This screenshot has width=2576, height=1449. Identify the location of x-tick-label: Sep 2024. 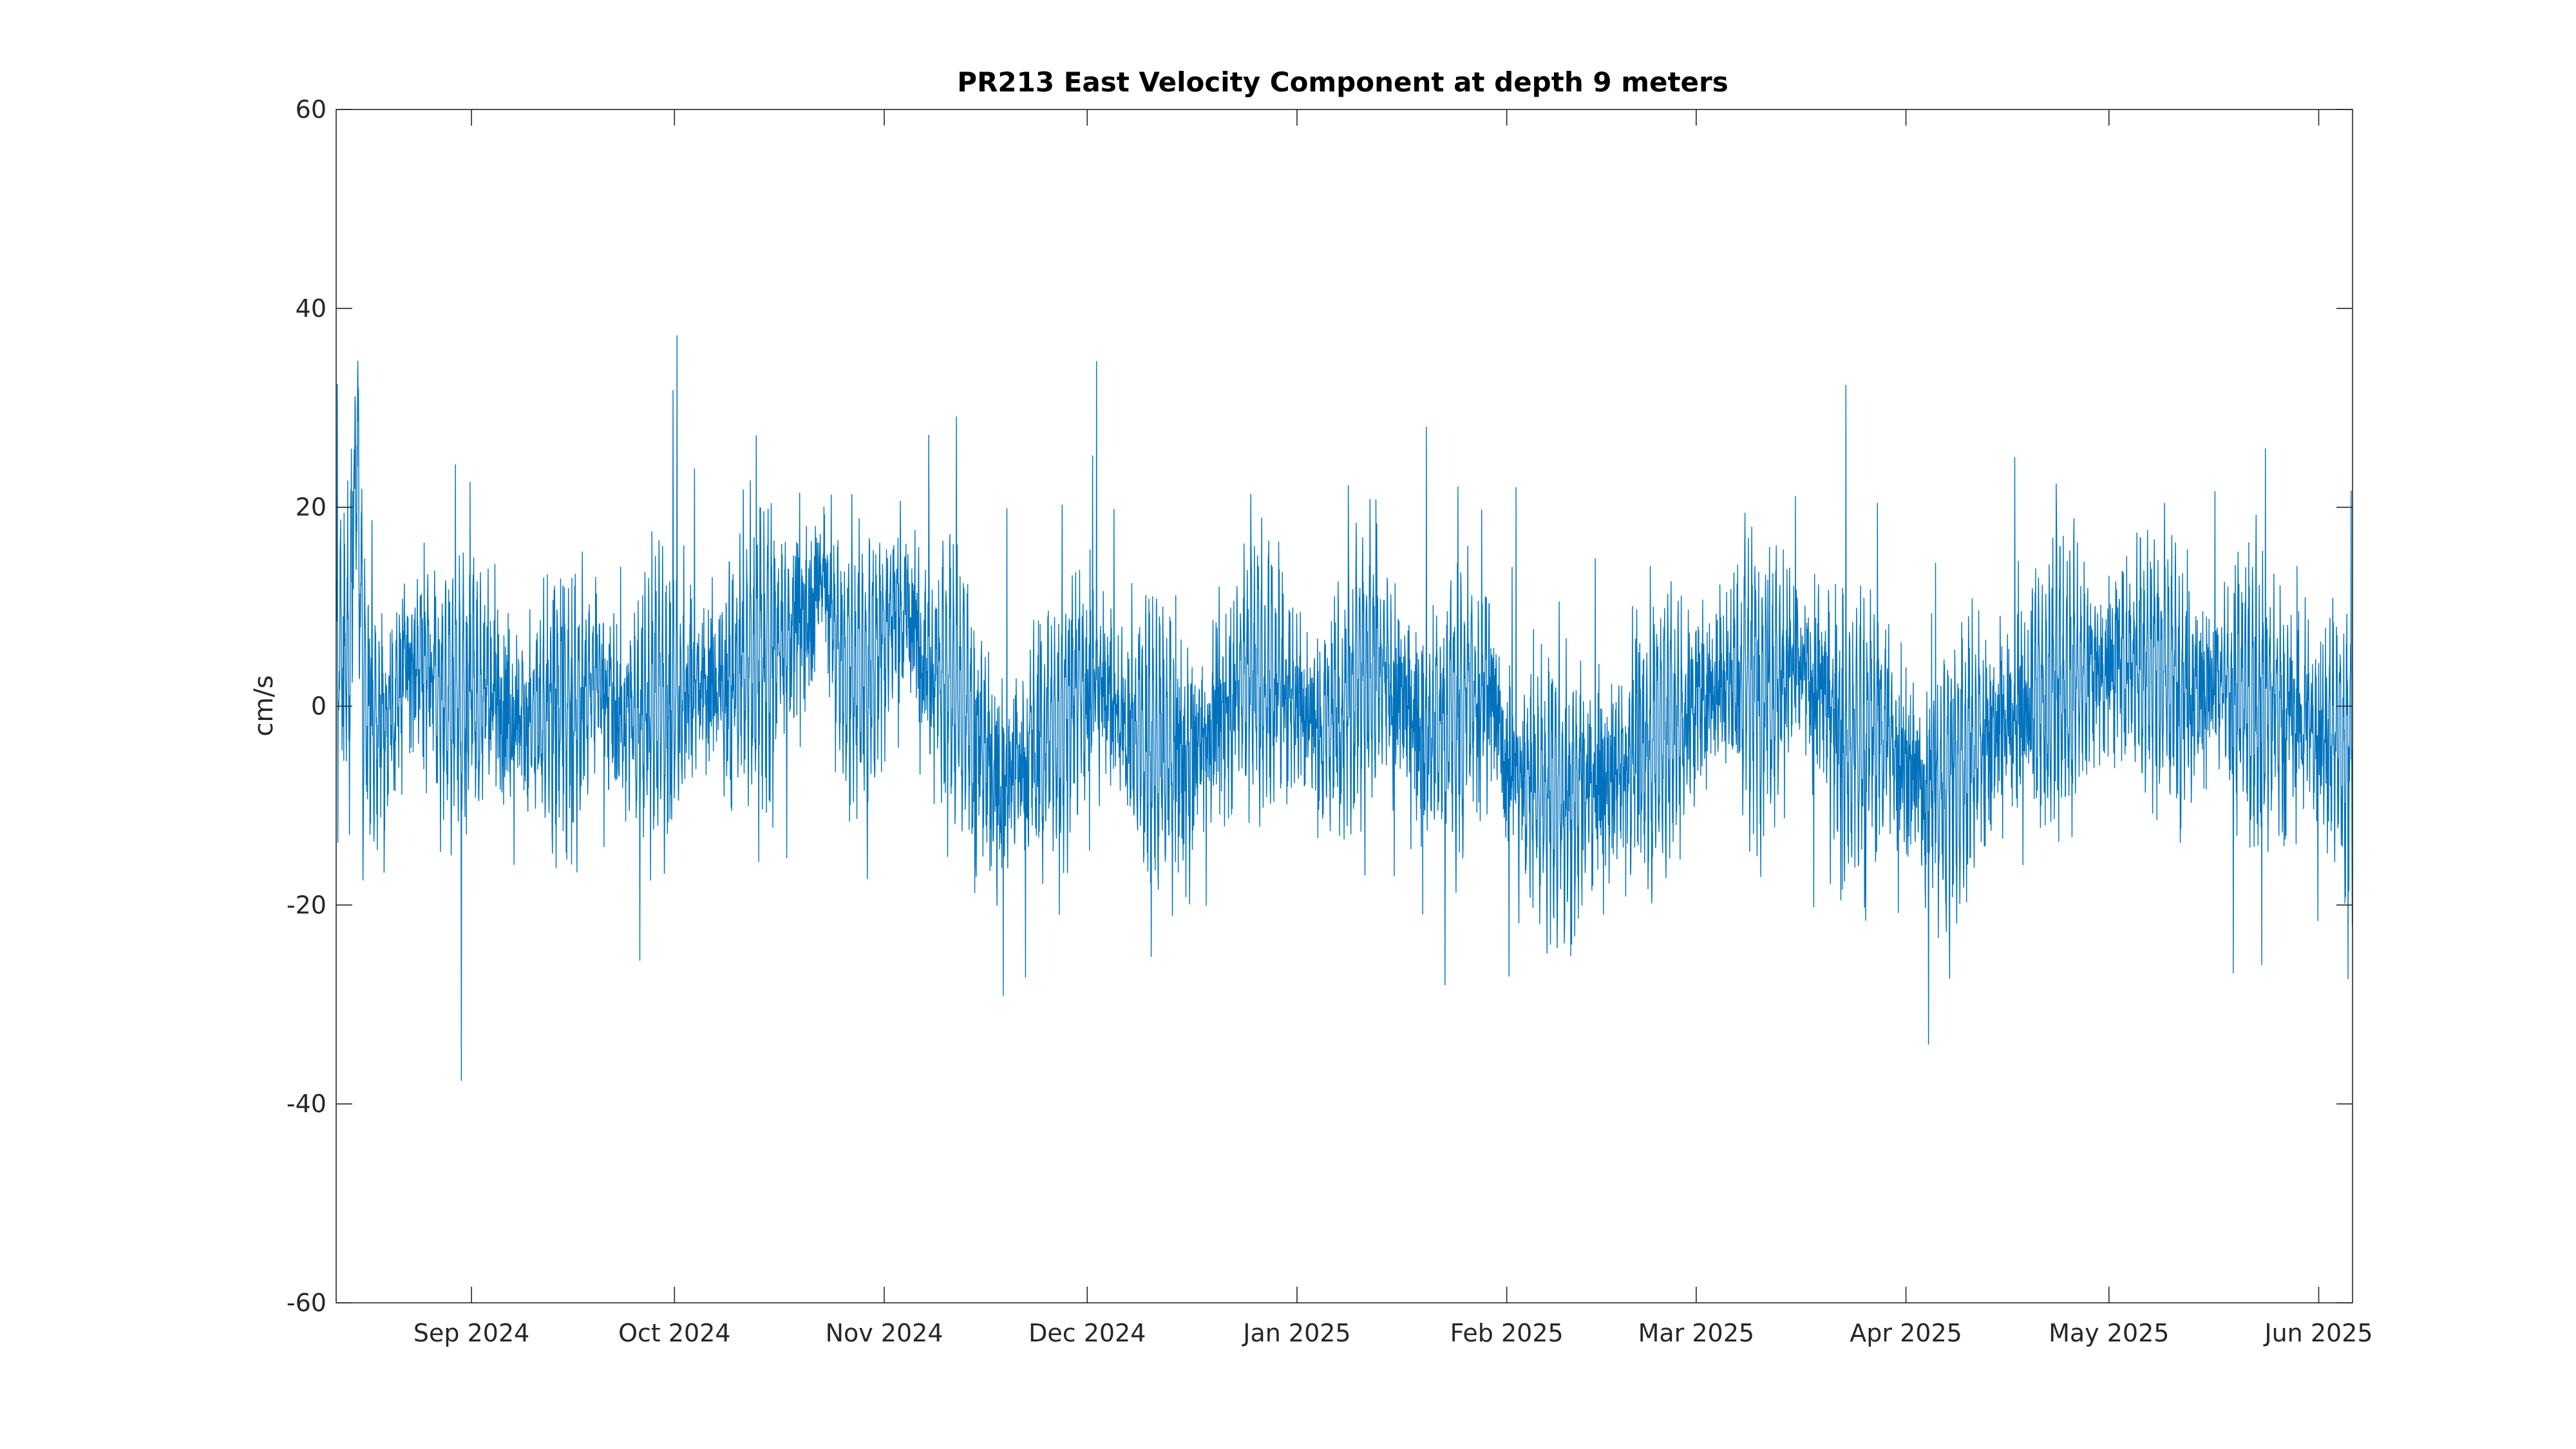
(471, 1333).